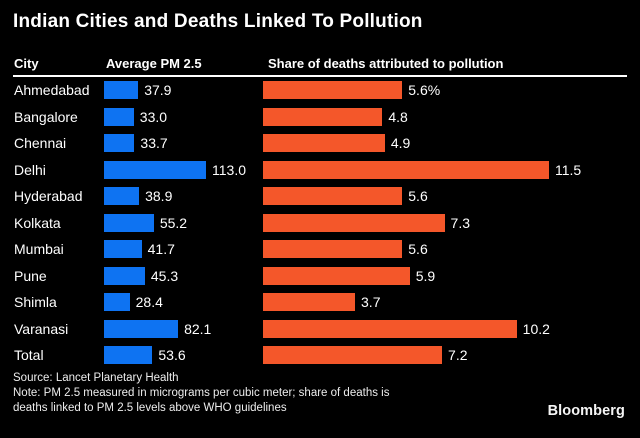  What do you see at coordinates (425, 275) in the screenshot?
I see `deaths-value: 5.9` at bounding box center [425, 275].